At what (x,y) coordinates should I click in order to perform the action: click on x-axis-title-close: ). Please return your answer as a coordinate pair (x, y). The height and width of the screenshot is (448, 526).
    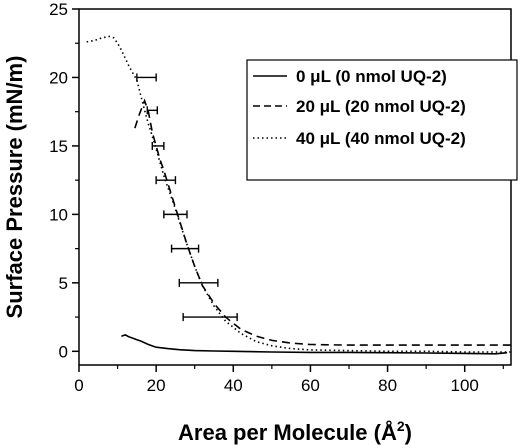
    Looking at the image, I should click on (408, 432).